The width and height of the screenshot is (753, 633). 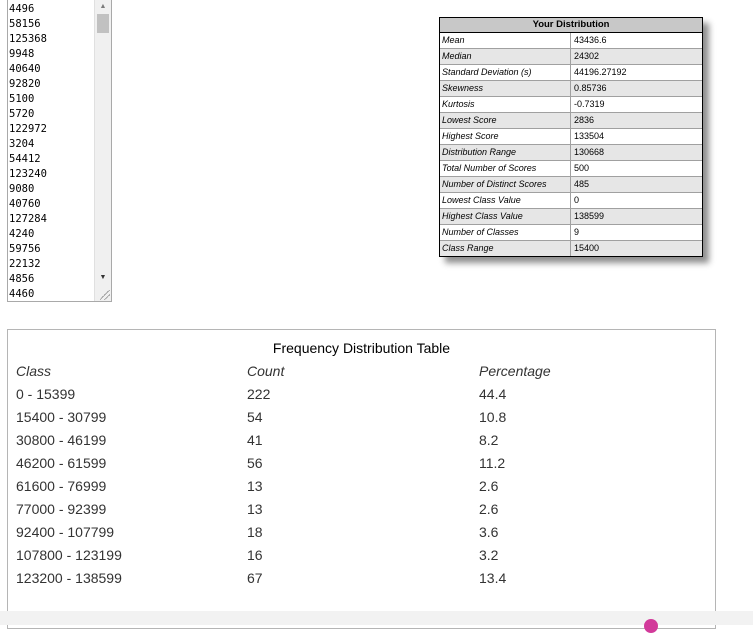 I want to click on stat-label: Kurtosis, so click(x=505, y=104).